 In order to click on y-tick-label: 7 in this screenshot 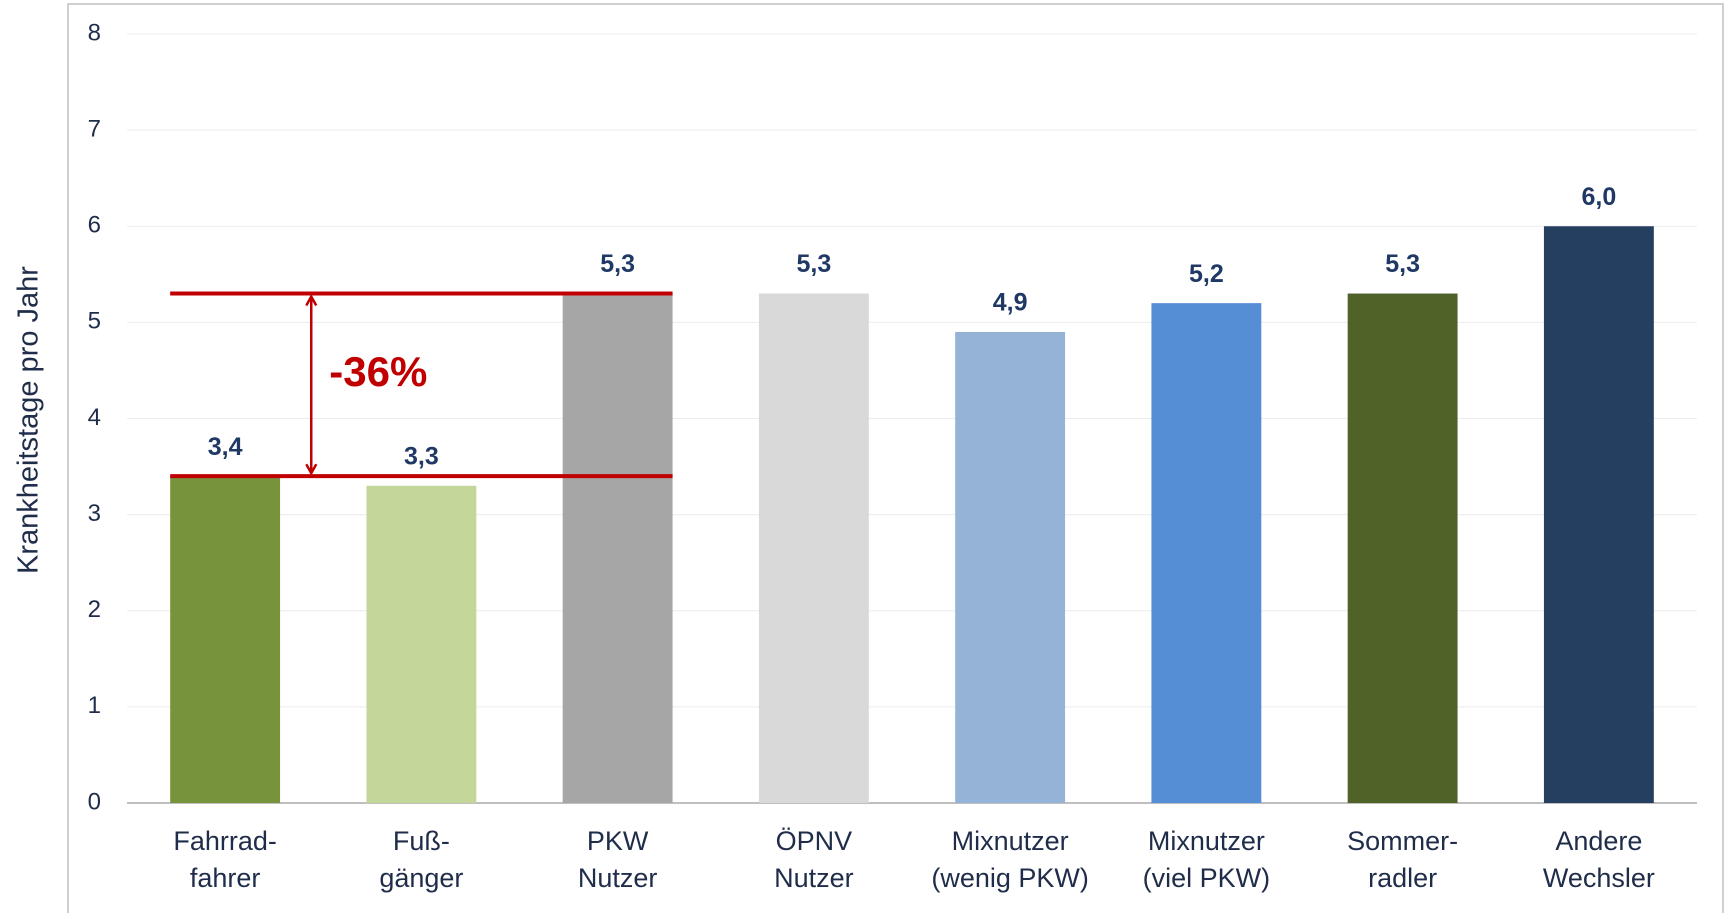, I will do `click(94, 128)`.